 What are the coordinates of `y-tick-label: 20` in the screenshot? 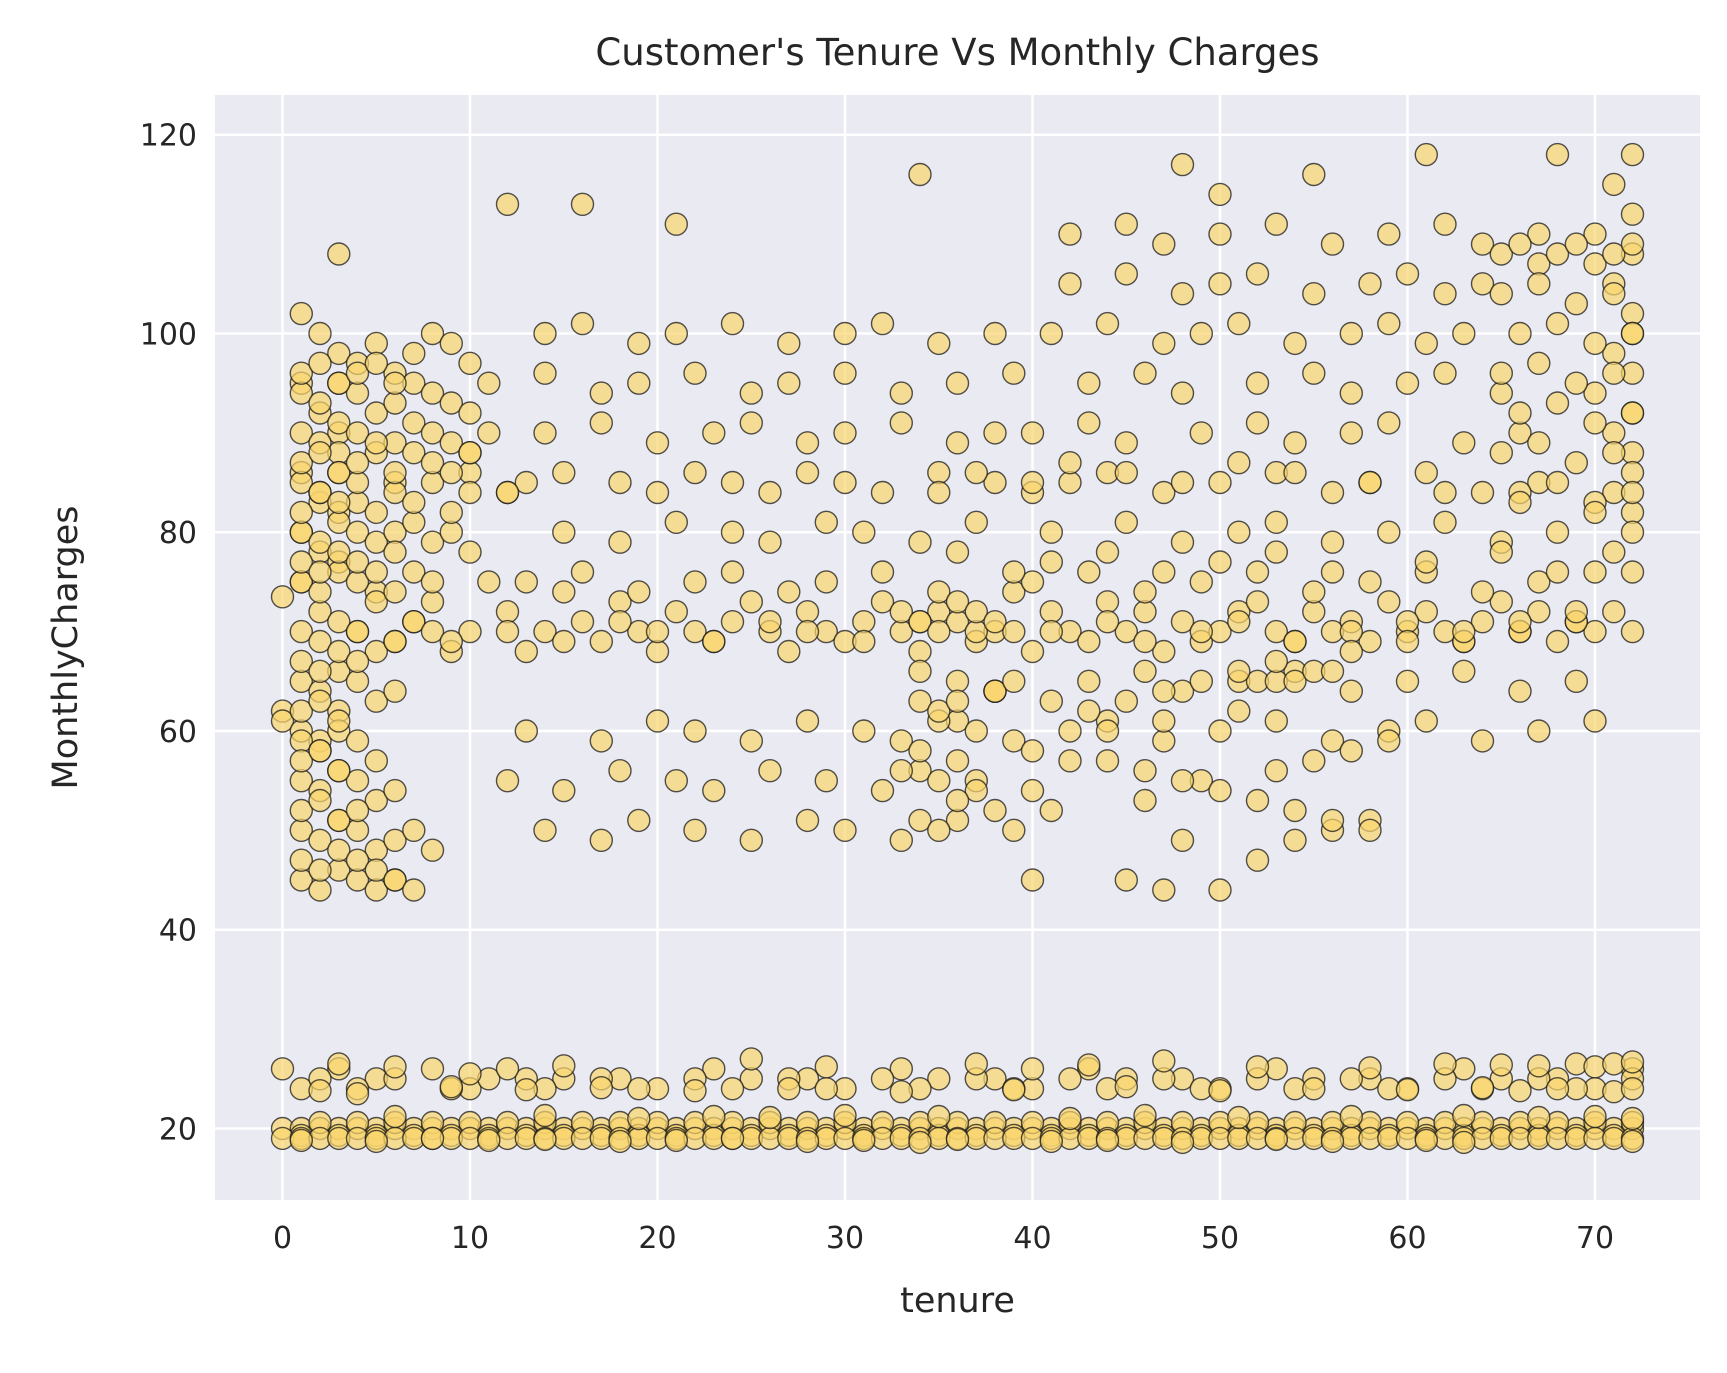 It's located at (178, 1129).